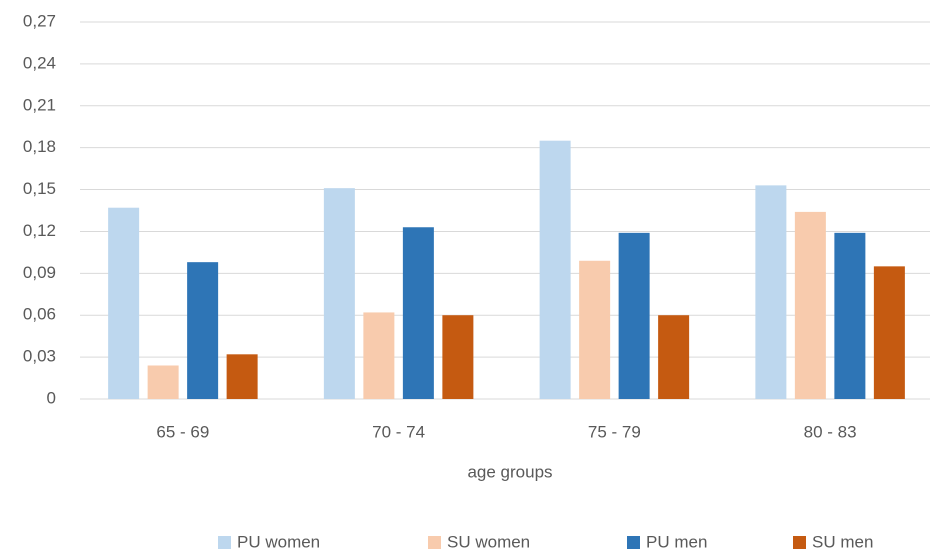 The height and width of the screenshot is (554, 938). What do you see at coordinates (39, 230) in the screenshot?
I see `y-tick-label: 0,12` at bounding box center [39, 230].